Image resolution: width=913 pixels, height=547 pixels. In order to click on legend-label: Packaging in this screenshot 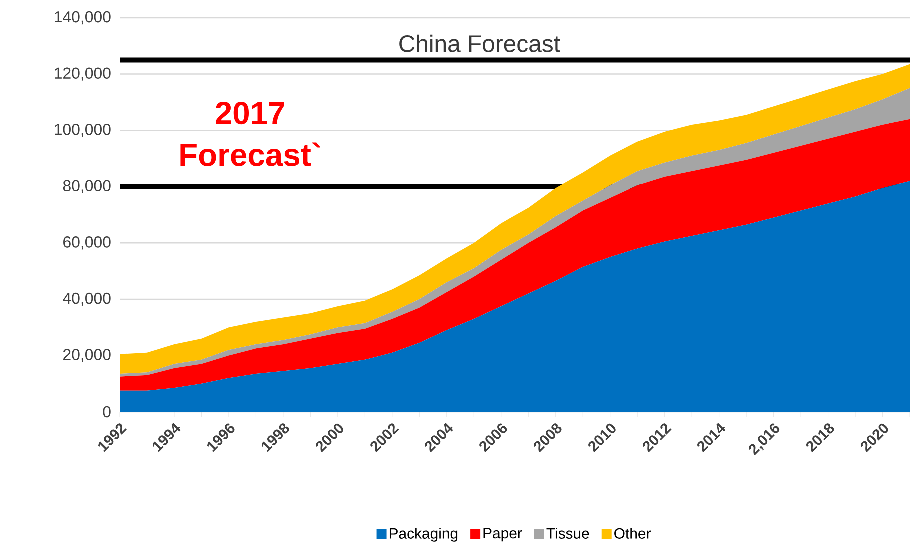, I will do `click(424, 535)`.